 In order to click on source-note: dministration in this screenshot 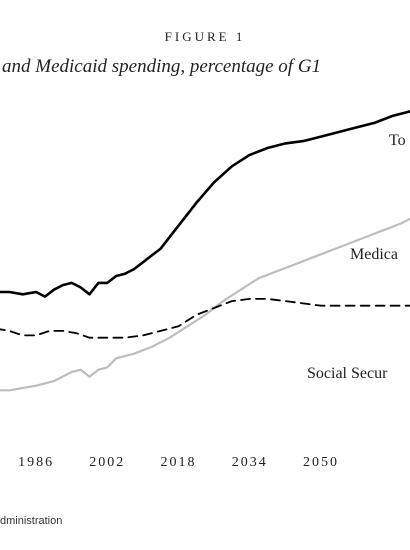, I will do `click(31, 521)`.